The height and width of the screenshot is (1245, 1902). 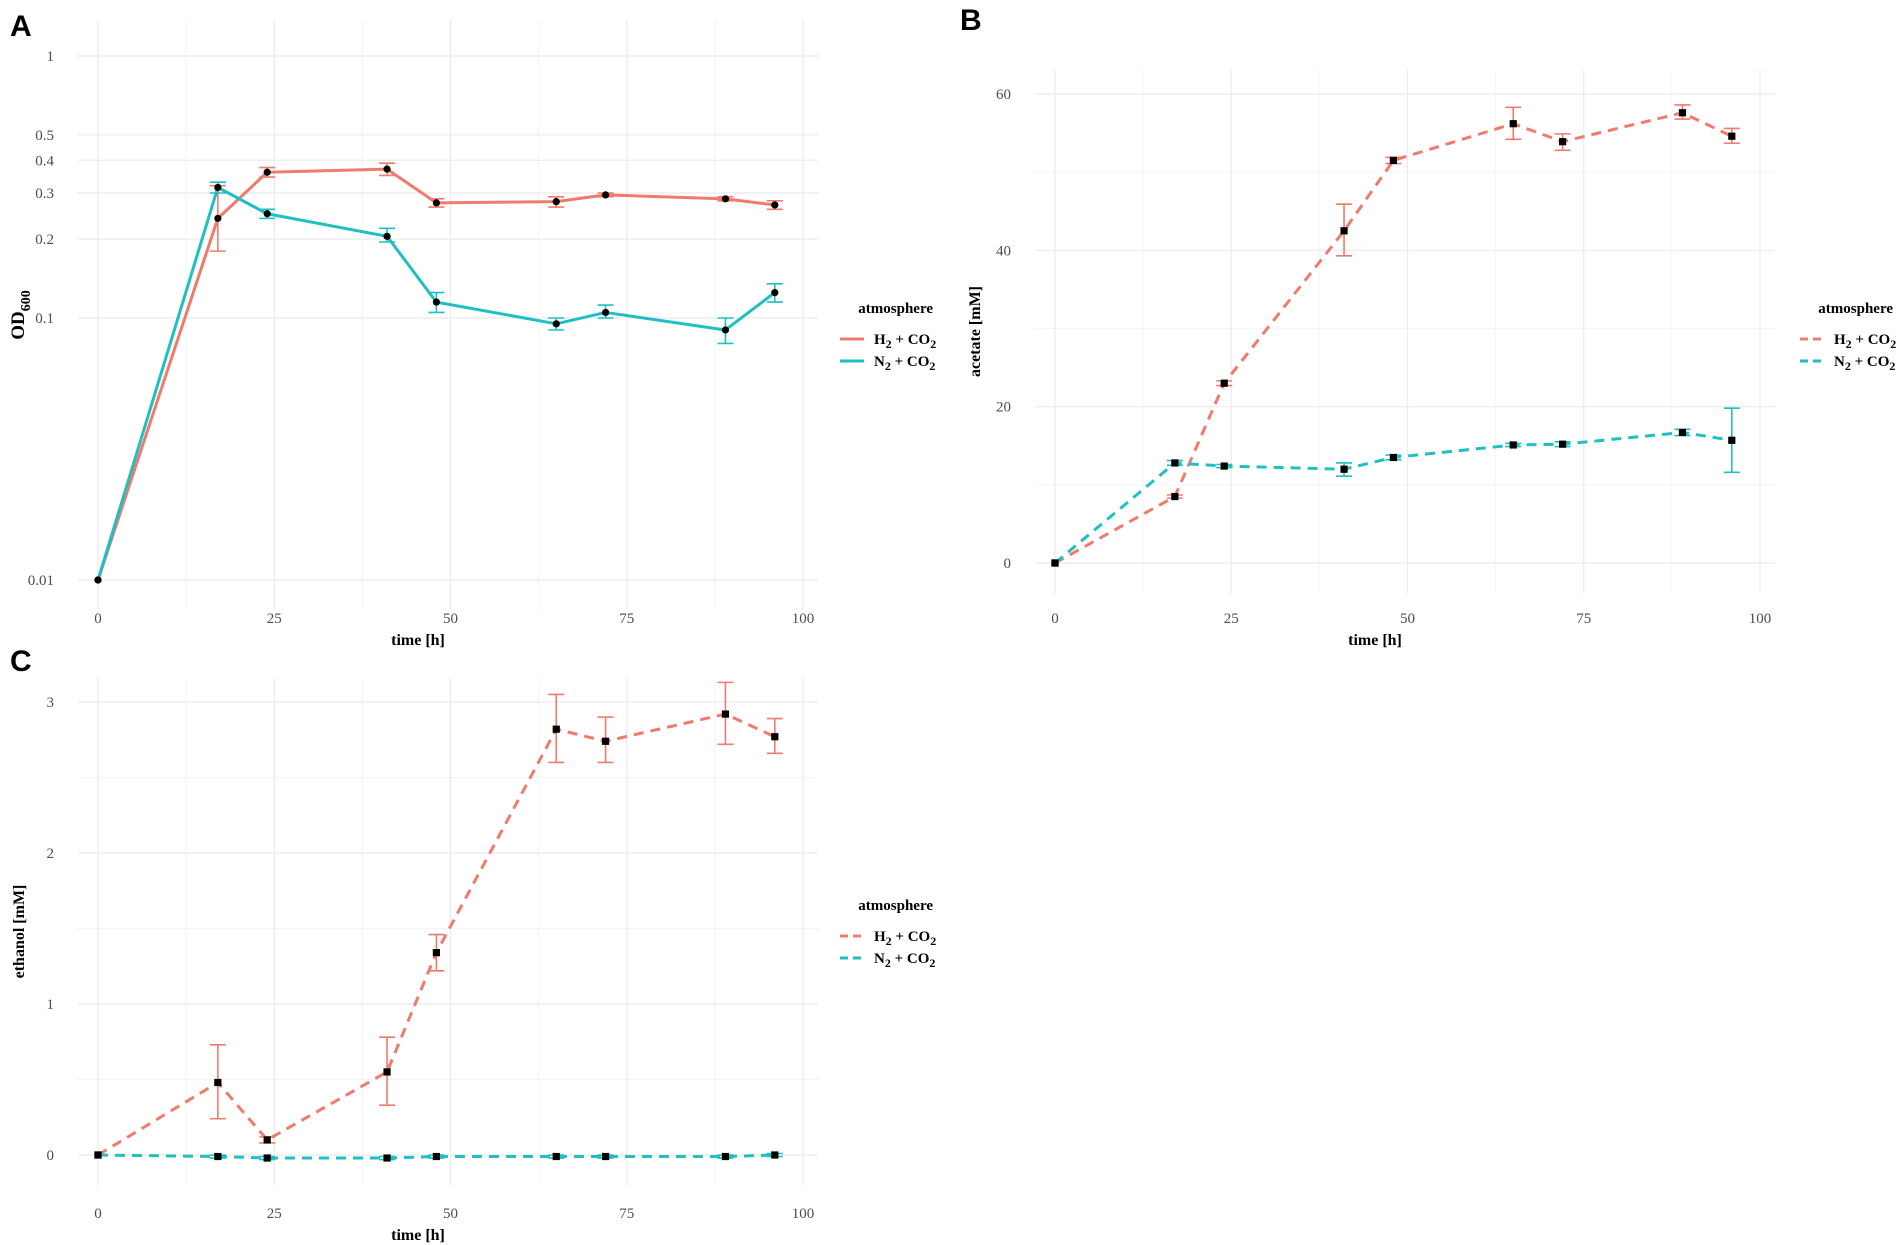 I want to click on y-tick-label: 0.4, so click(x=44, y=161).